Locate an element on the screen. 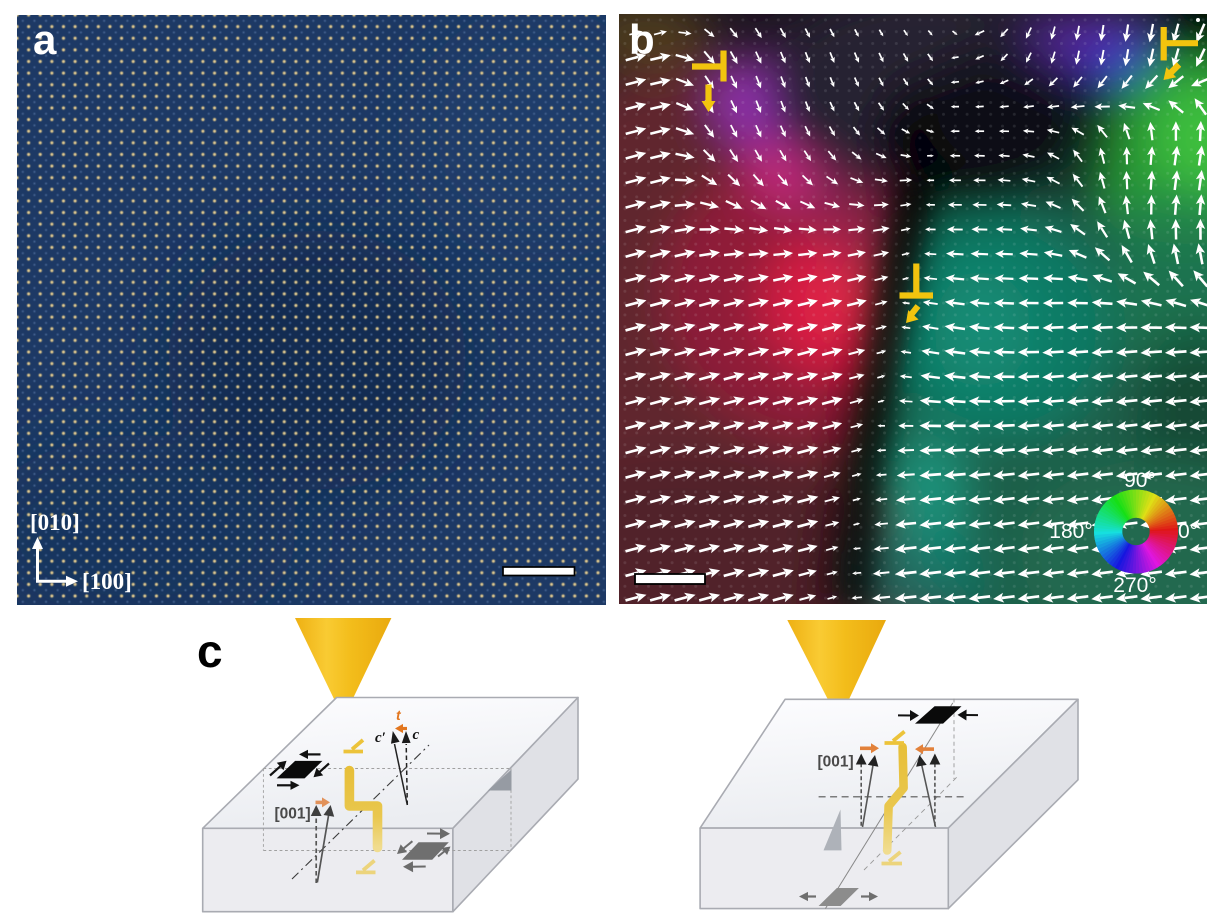 The image size is (1230, 919). svg-text: 0° is located at coordinates (1188, 531).